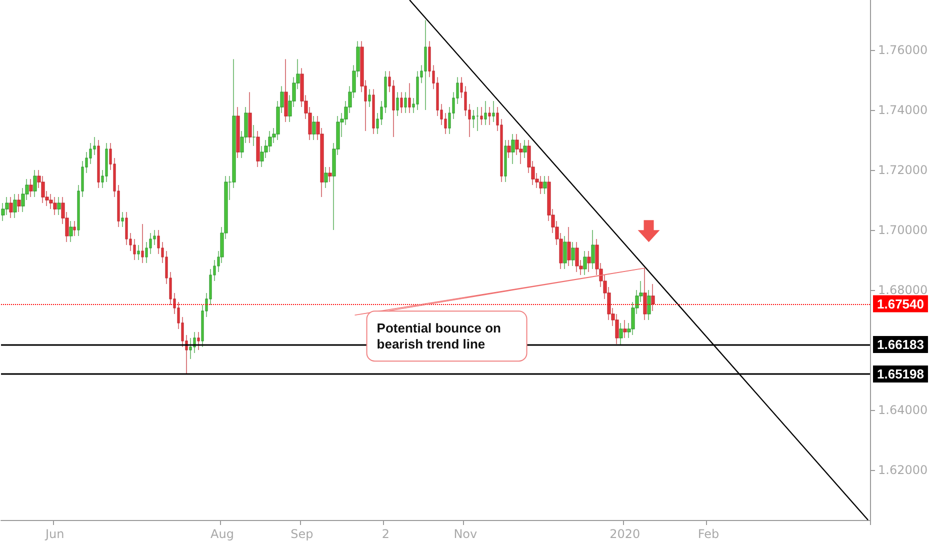  Describe the element at coordinates (302, 534) in the screenshot. I see `x-tick-label: Sep` at that location.